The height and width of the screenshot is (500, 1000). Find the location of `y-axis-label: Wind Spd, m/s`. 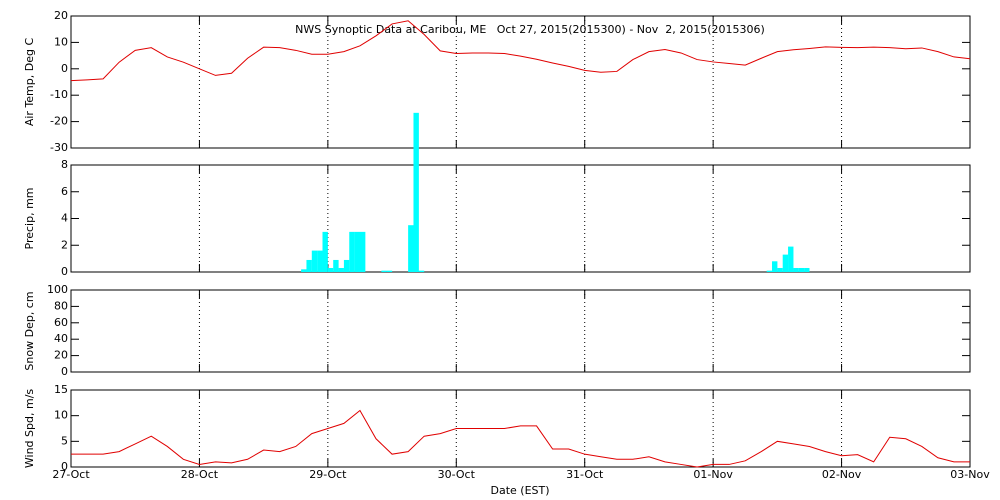

y-axis-label: Wind Spd, m/s is located at coordinates (29, 429).